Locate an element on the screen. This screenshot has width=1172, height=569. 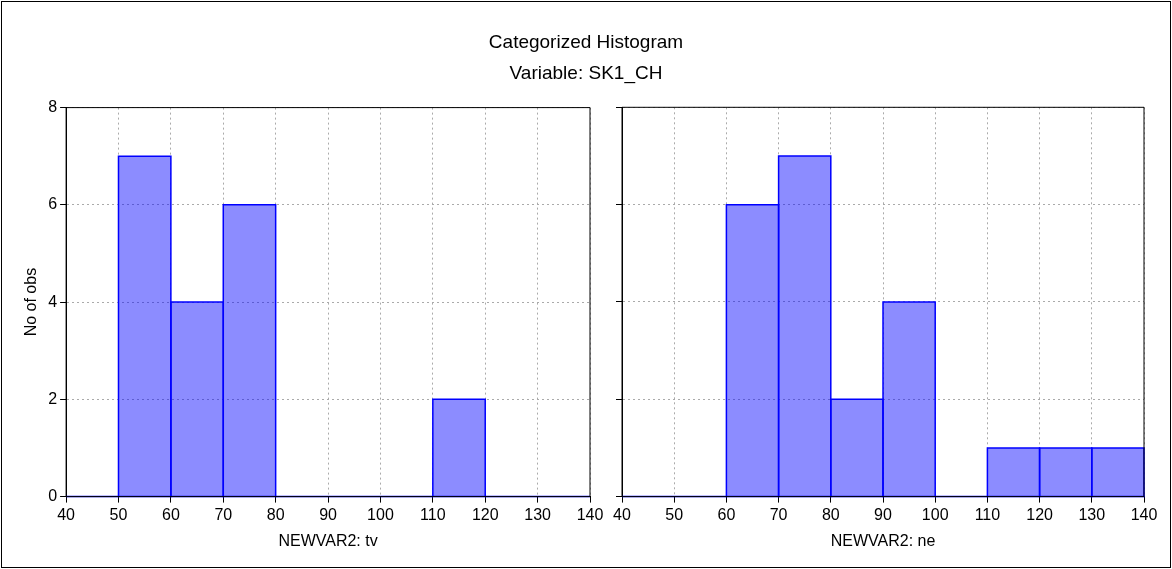
y-tick-label: 2 is located at coordinates (53, 398).